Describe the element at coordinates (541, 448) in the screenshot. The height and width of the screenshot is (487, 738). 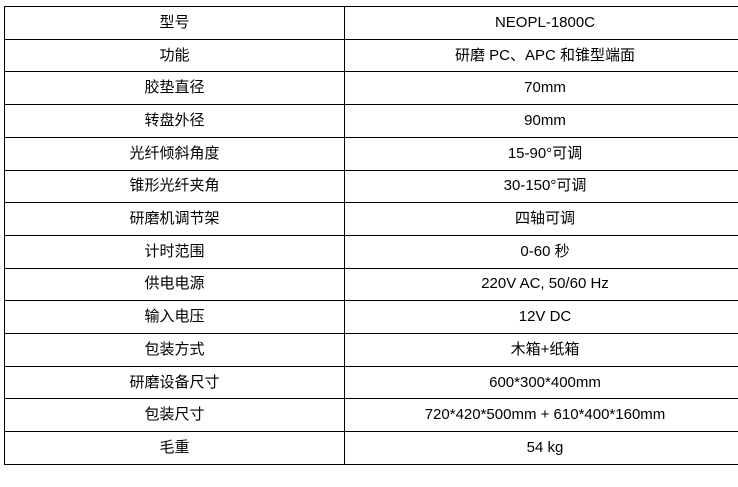
I see `spec-value-cell: 54 kg` at that location.